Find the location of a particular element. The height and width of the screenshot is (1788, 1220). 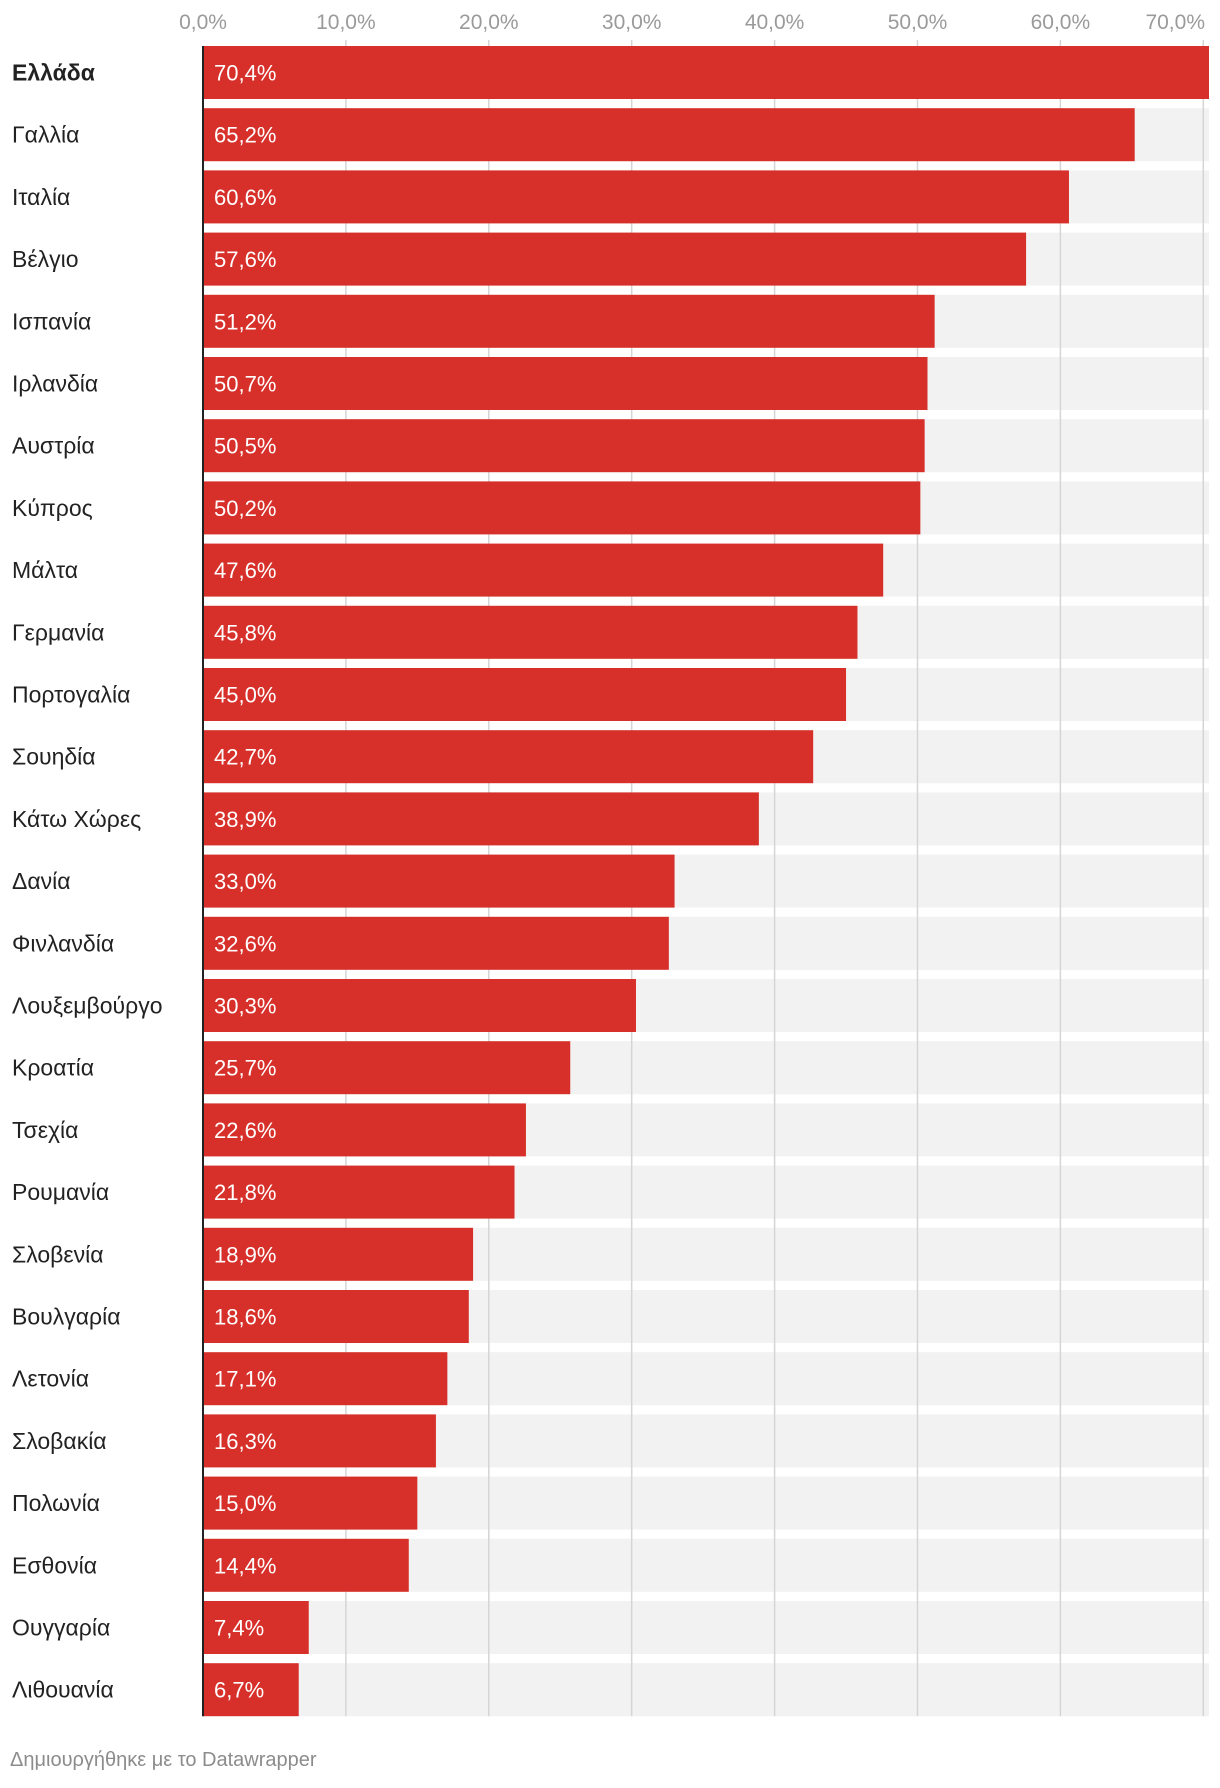

value-label: 50,2% is located at coordinates (245, 508).